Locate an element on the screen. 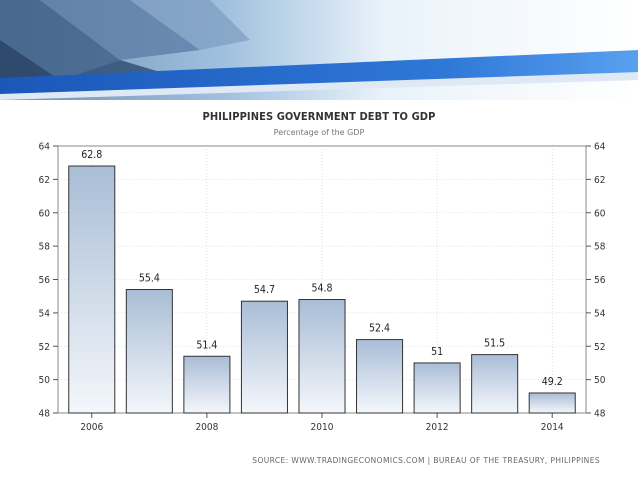 Image resolution: width=638 pixels, height=479 pixels. x-tick-label-2014: 2014 is located at coordinates (552, 427).